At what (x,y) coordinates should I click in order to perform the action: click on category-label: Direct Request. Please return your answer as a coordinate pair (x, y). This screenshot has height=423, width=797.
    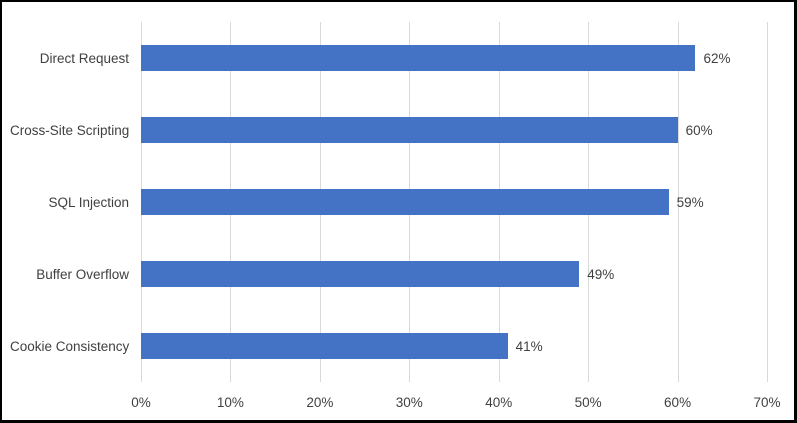
    Looking at the image, I should click on (84, 58).